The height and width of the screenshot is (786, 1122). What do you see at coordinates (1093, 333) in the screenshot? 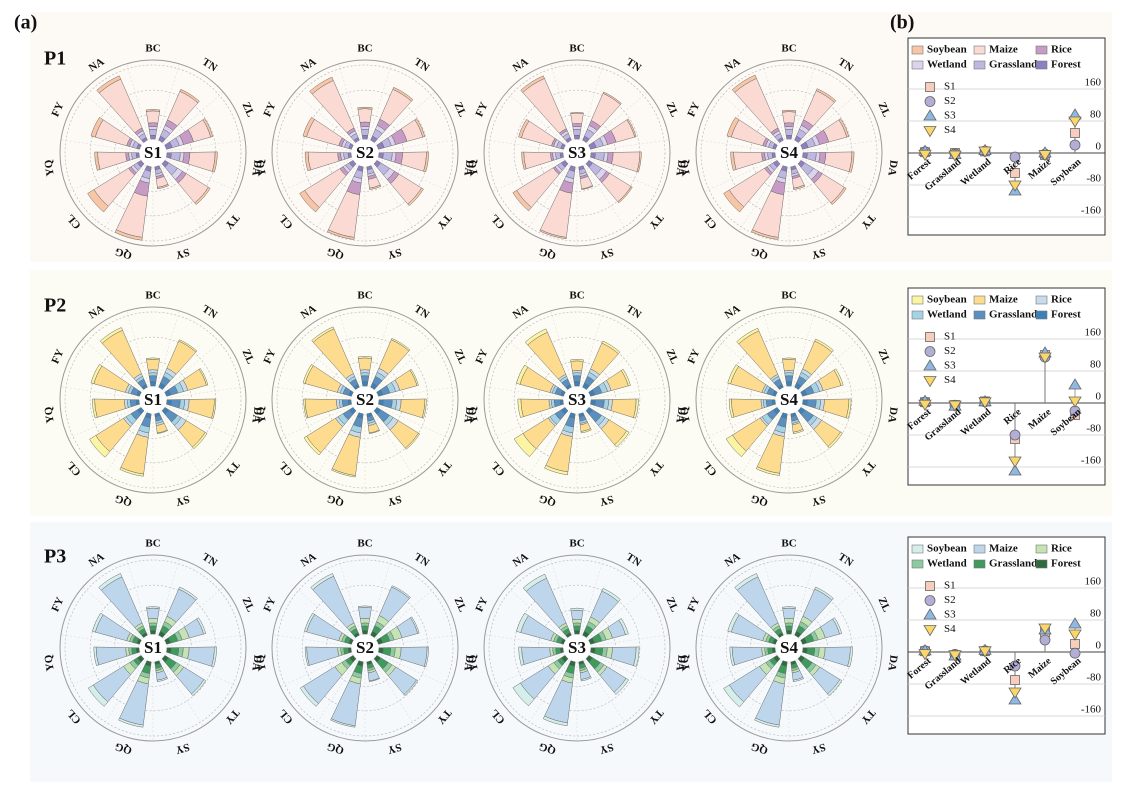
I see `y-tick-label: 160` at bounding box center [1093, 333].